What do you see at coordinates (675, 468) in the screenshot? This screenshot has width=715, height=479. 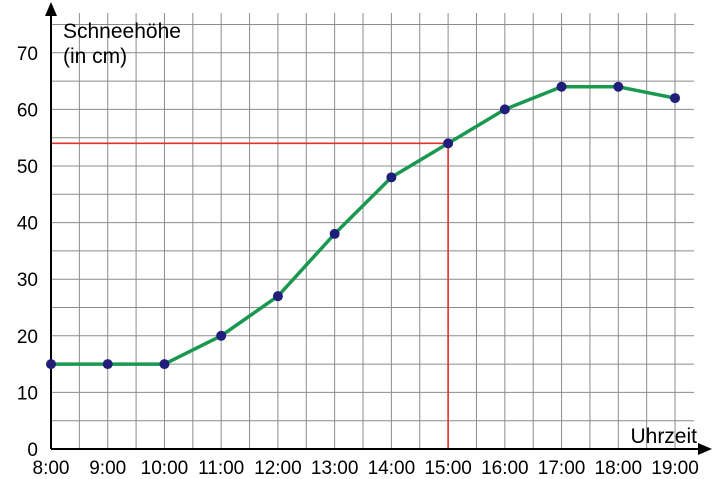 I see `x-tick-label: 19:00` at bounding box center [675, 468].